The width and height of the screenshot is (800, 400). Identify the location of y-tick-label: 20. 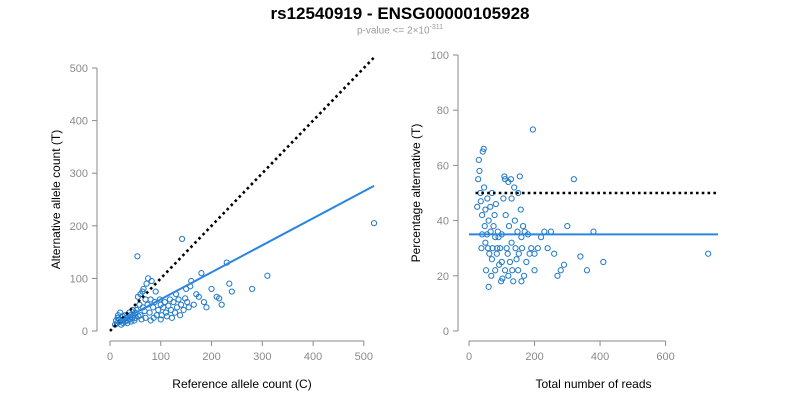
(443, 277).